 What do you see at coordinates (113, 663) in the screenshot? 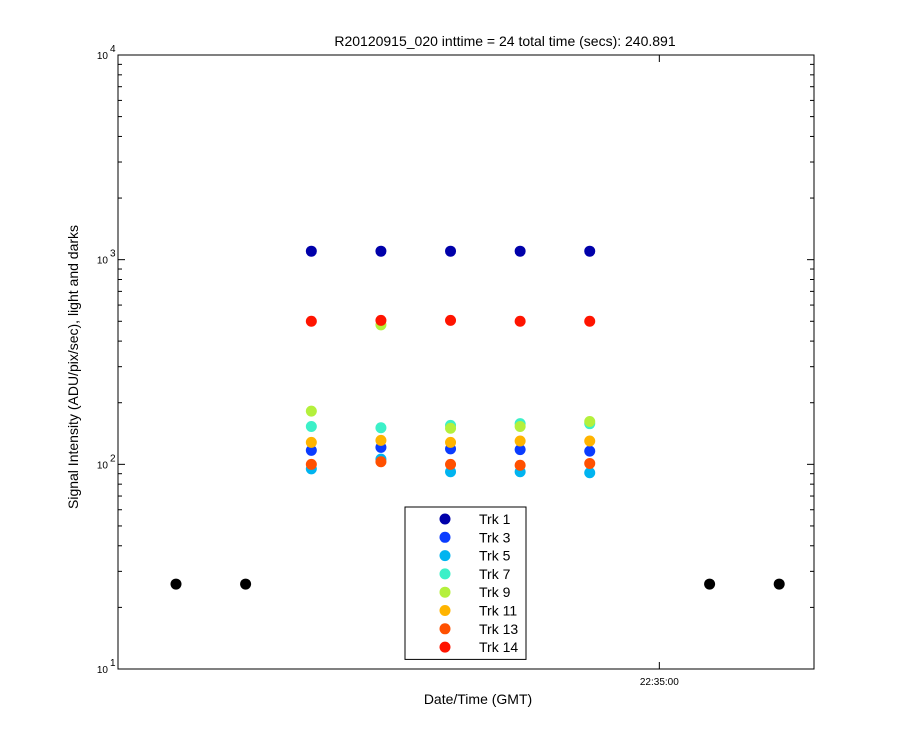
I see `y-tick-exponent: 1` at bounding box center [113, 663].